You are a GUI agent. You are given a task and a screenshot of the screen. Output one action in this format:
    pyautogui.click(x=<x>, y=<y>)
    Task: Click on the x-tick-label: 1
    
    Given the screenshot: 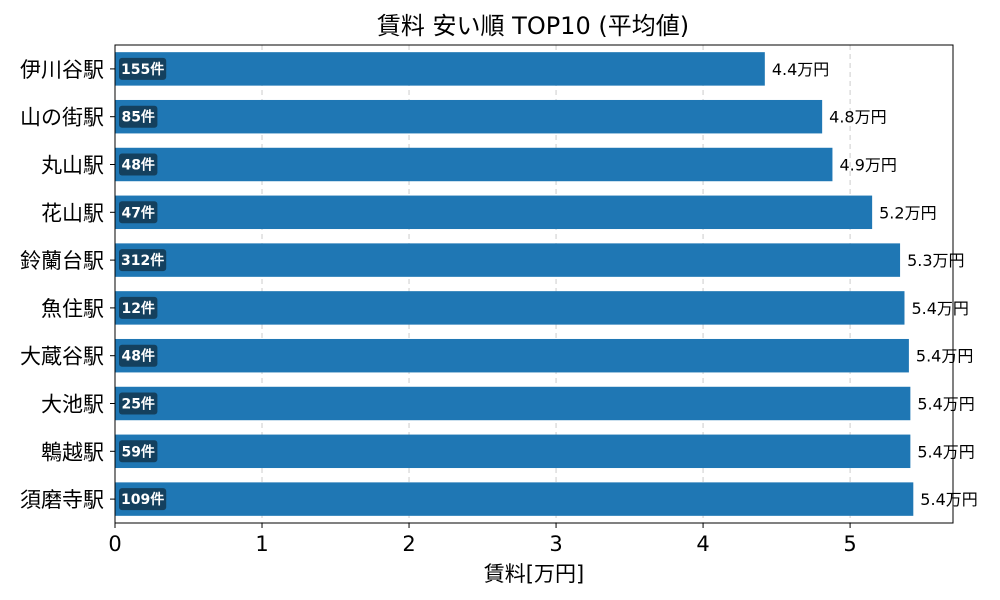 What is the action you would take?
    pyautogui.click(x=261, y=544)
    